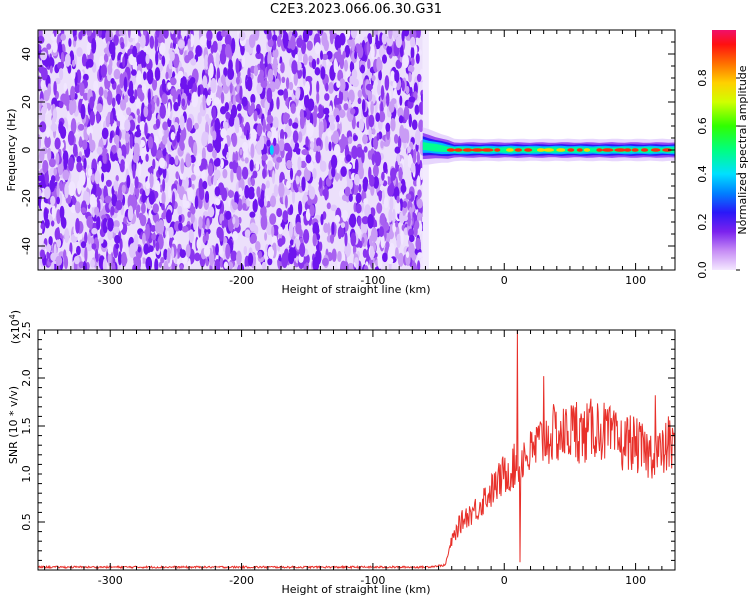  Describe the element at coordinates (702, 126) in the screenshot. I see `colorbar-tick-label: 0.6` at that location.